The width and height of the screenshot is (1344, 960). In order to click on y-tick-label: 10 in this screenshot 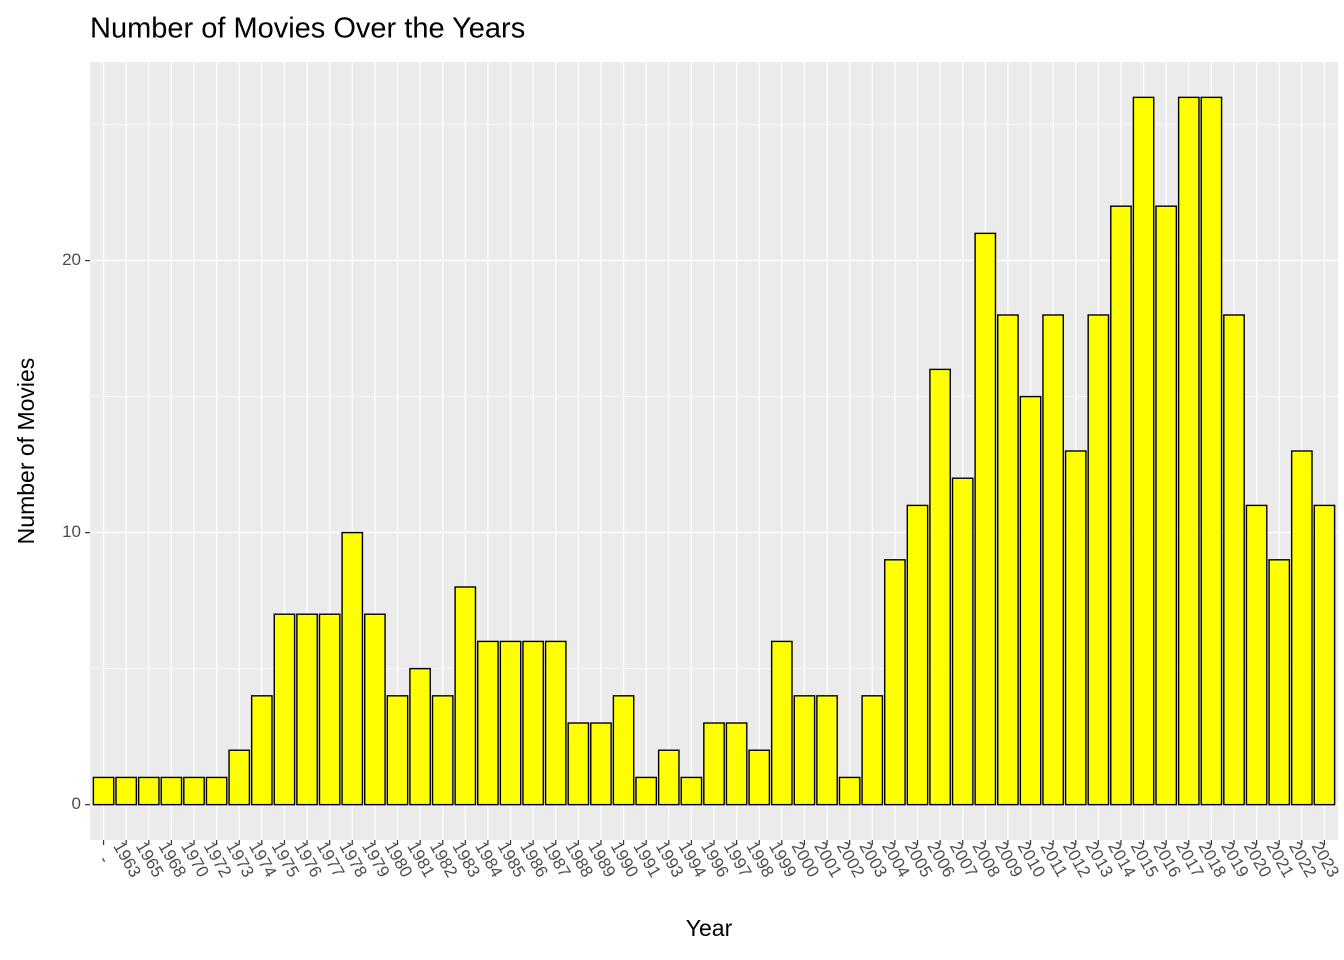, I will do `click(71, 531)`.